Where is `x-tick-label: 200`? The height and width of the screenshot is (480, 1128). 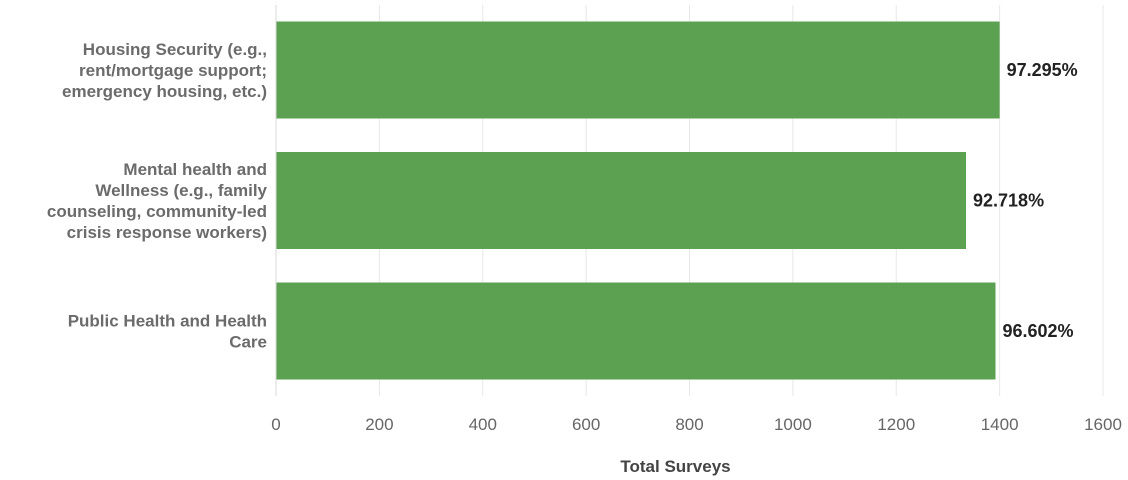 x-tick-label: 200 is located at coordinates (379, 424).